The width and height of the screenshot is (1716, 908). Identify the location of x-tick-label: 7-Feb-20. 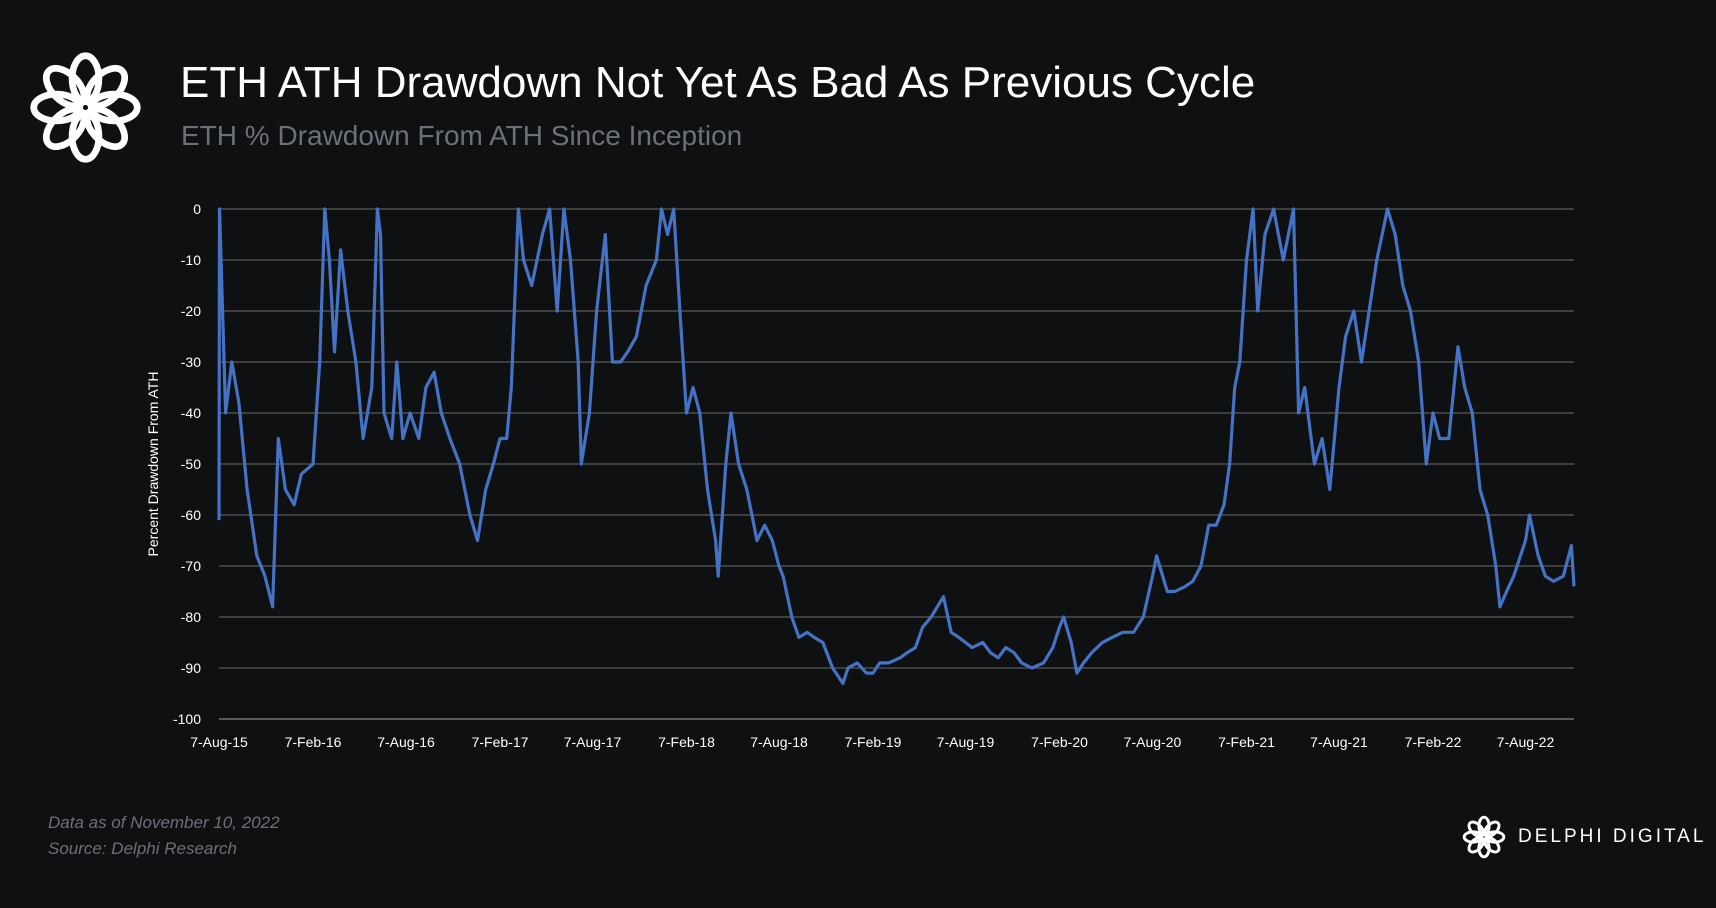
(1059, 742).